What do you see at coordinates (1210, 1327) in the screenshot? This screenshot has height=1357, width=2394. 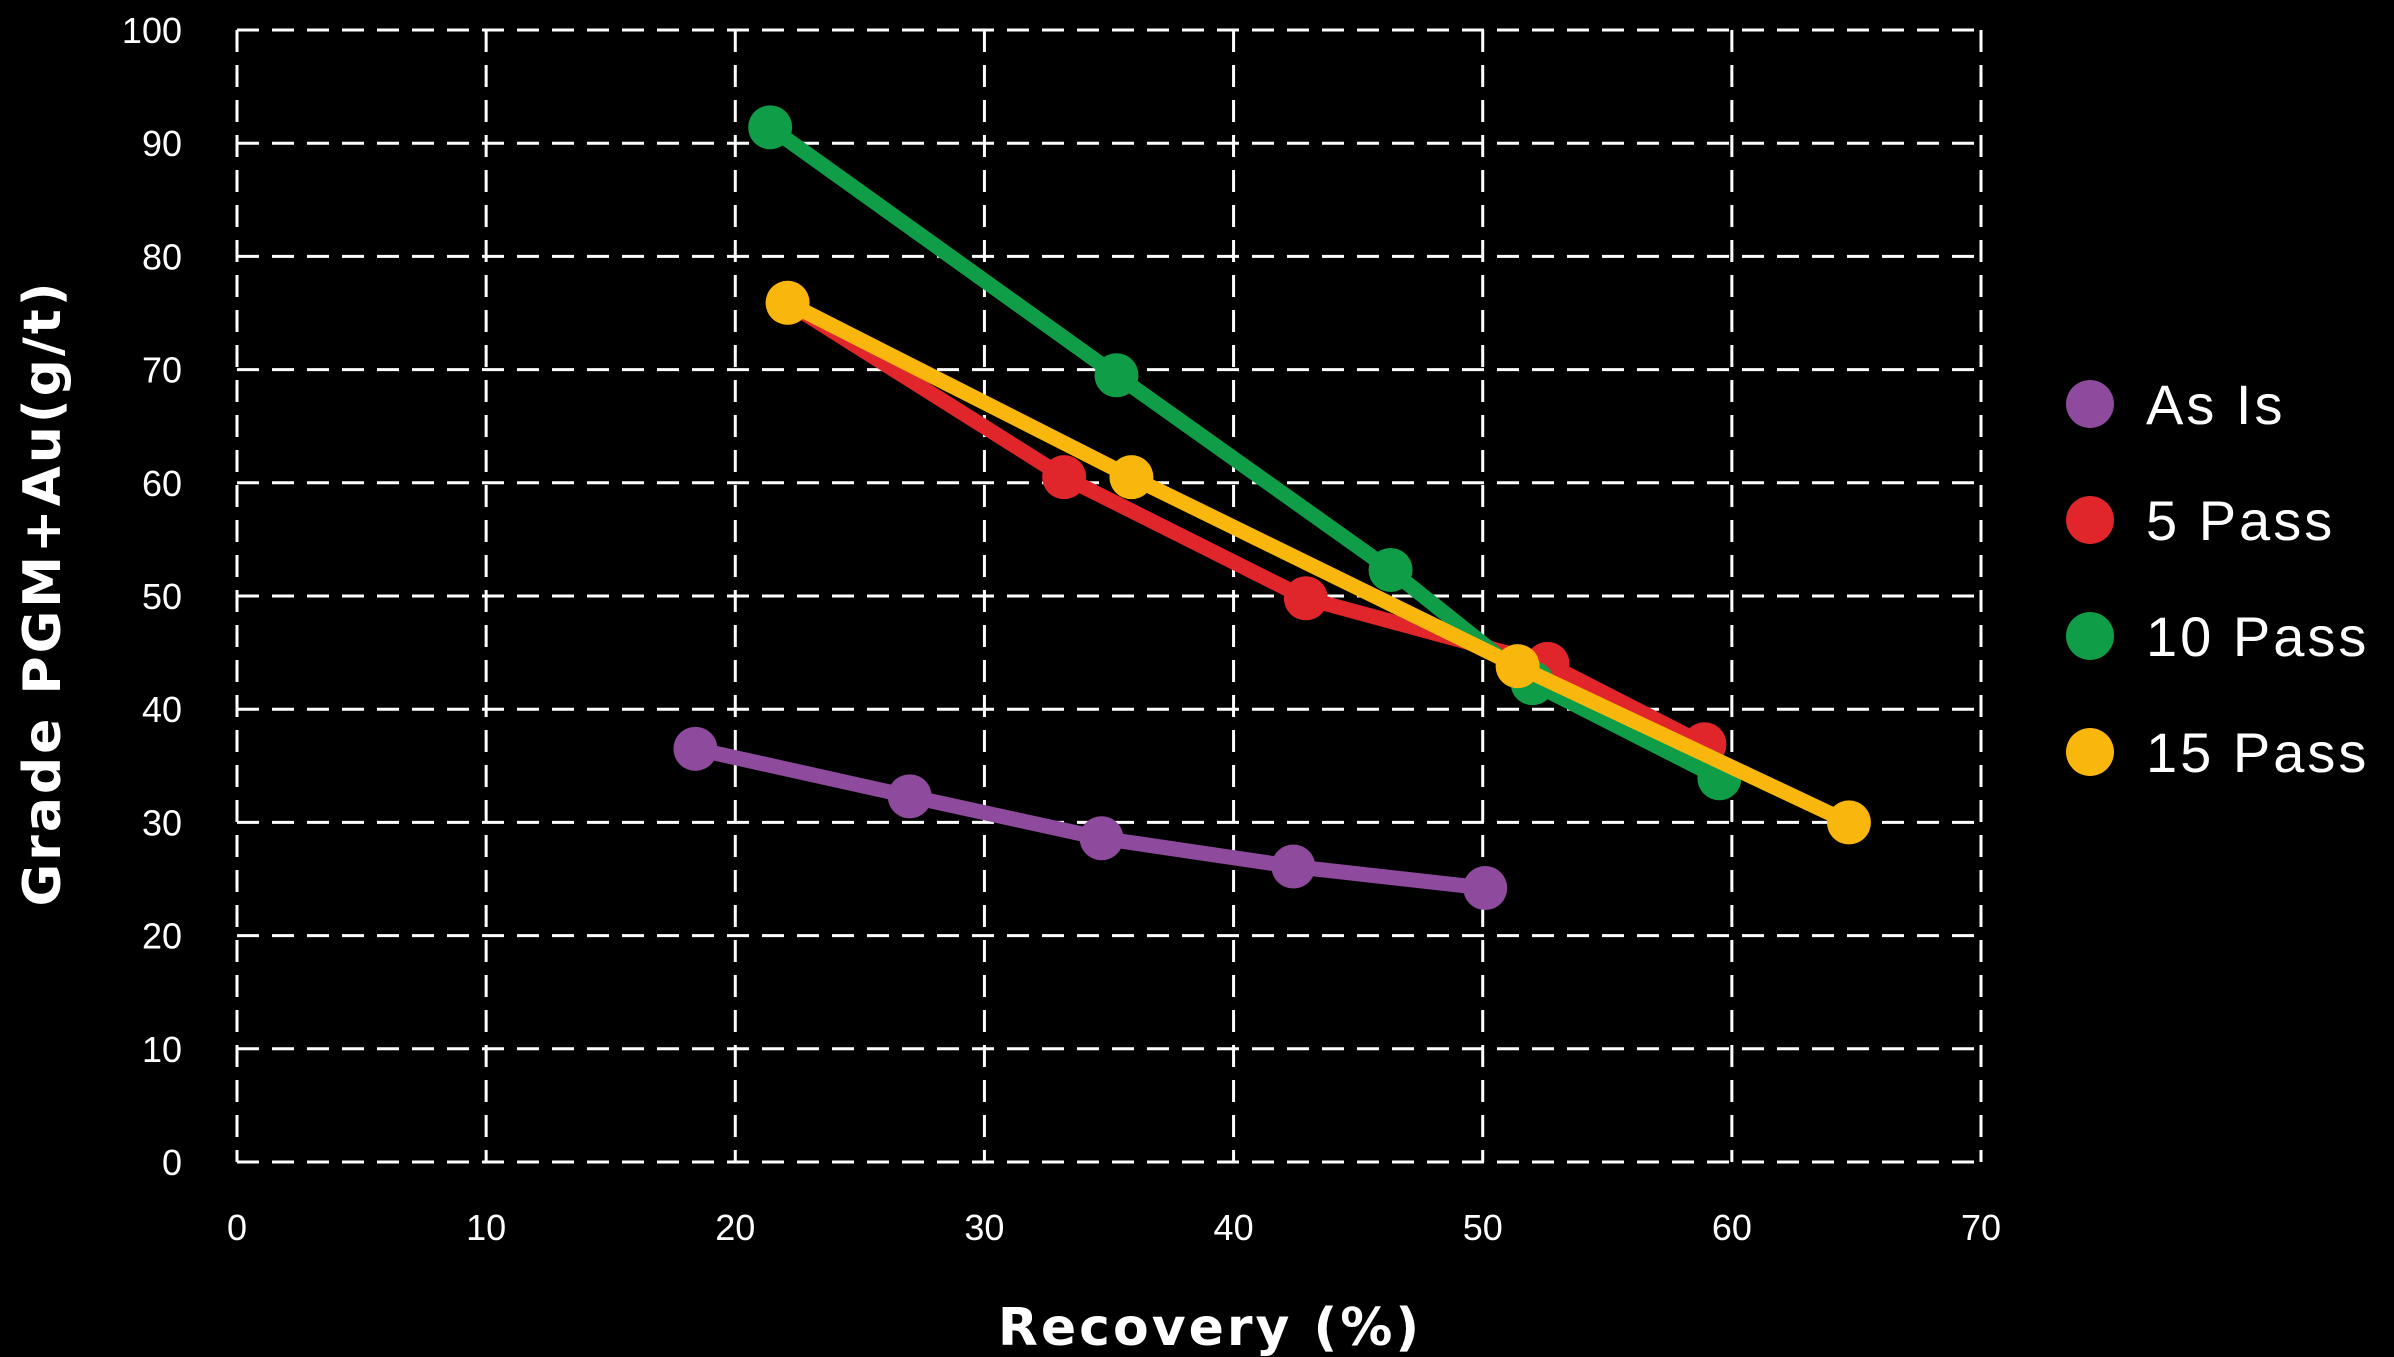 I see `x-axis-title: Recovery (%)` at bounding box center [1210, 1327].